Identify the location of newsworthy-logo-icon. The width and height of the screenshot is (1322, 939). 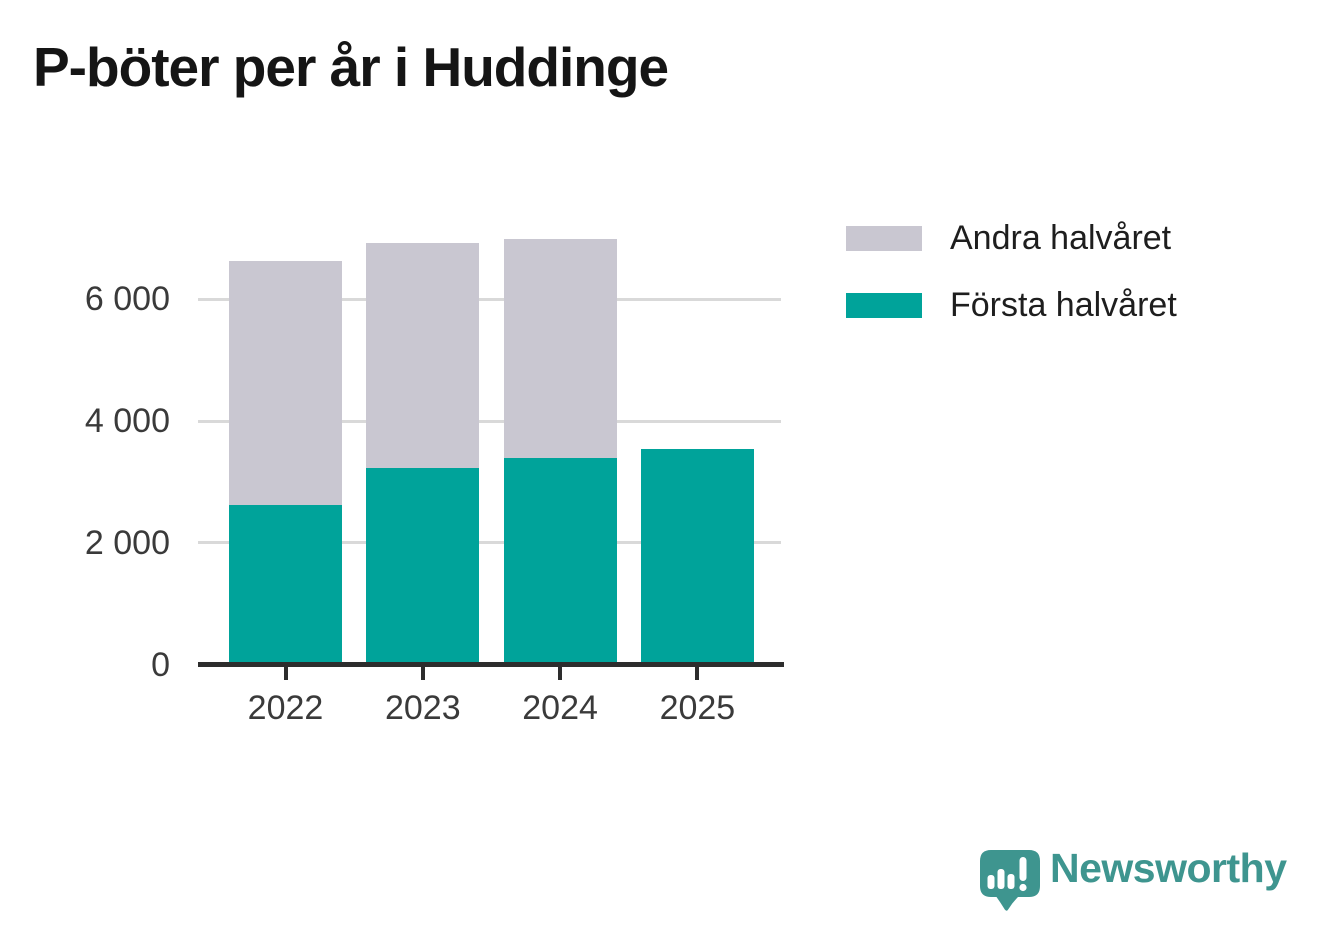
(1010, 880).